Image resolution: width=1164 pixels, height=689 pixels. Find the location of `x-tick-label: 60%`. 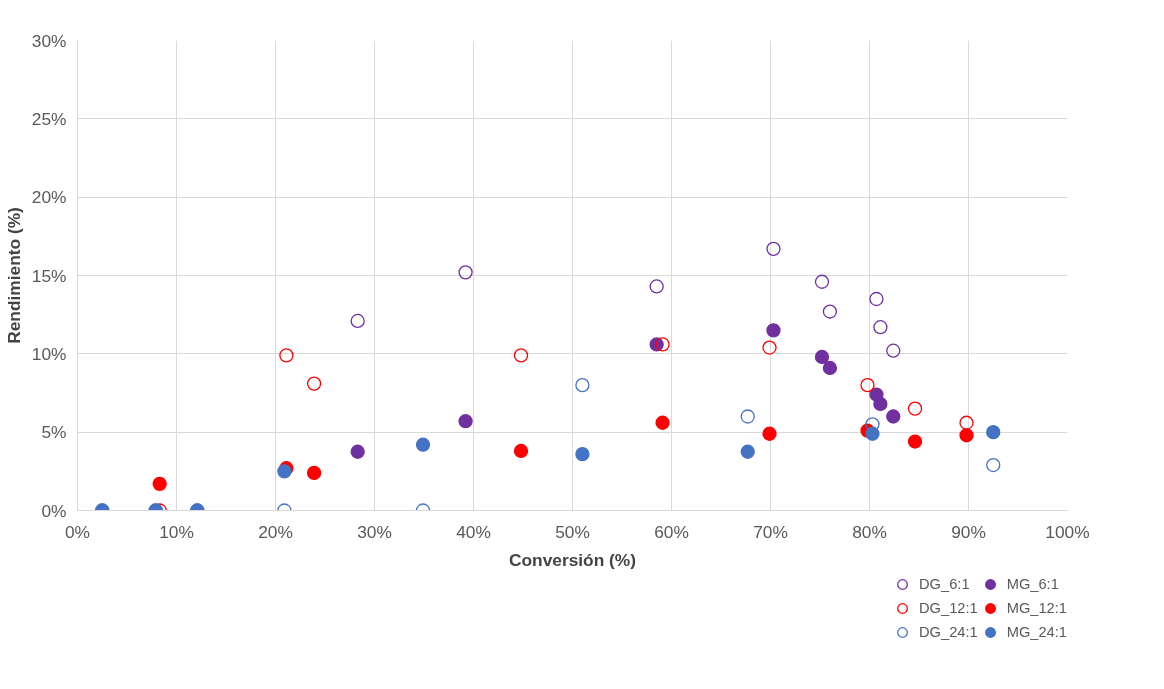

x-tick-label: 60% is located at coordinates (671, 531).